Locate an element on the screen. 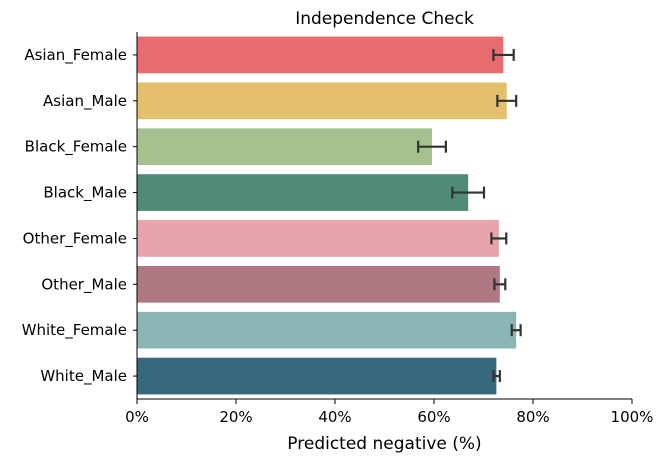 The height and width of the screenshot is (463, 666). bar-white-male is located at coordinates (317, 376).